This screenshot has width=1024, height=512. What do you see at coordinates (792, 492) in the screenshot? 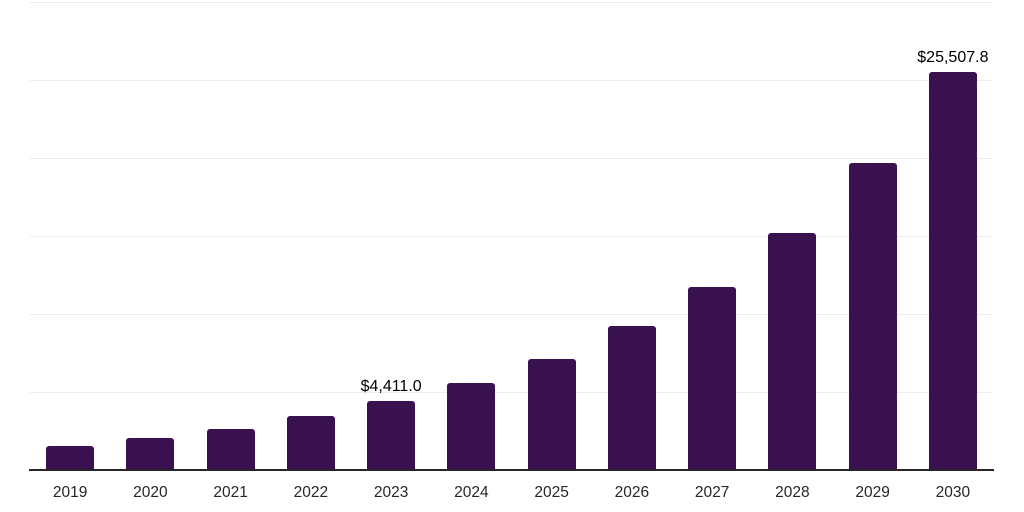
I see `x-tick-2028: 2028` at bounding box center [792, 492].